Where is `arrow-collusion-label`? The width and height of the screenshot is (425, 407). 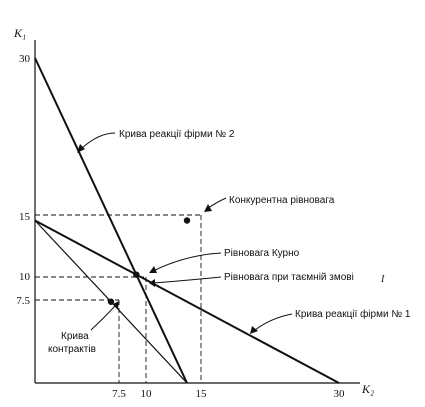 arrow-collusion-label is located at coordinates (187, 280).